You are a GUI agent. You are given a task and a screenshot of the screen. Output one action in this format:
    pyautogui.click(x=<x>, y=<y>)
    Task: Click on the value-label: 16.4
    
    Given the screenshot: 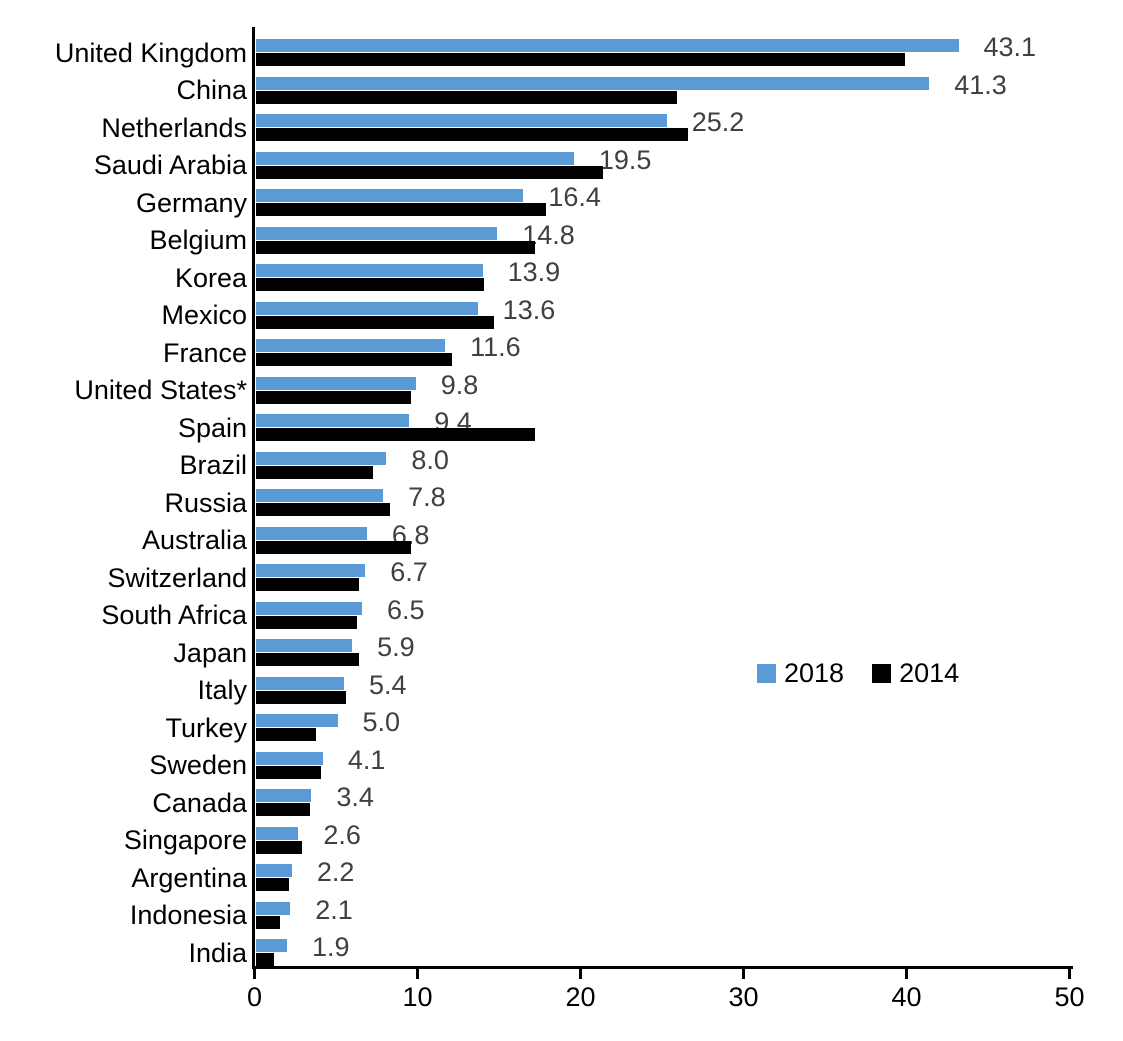 What is the action you would take?
    pyautogui.click(x=574, y=197)
    